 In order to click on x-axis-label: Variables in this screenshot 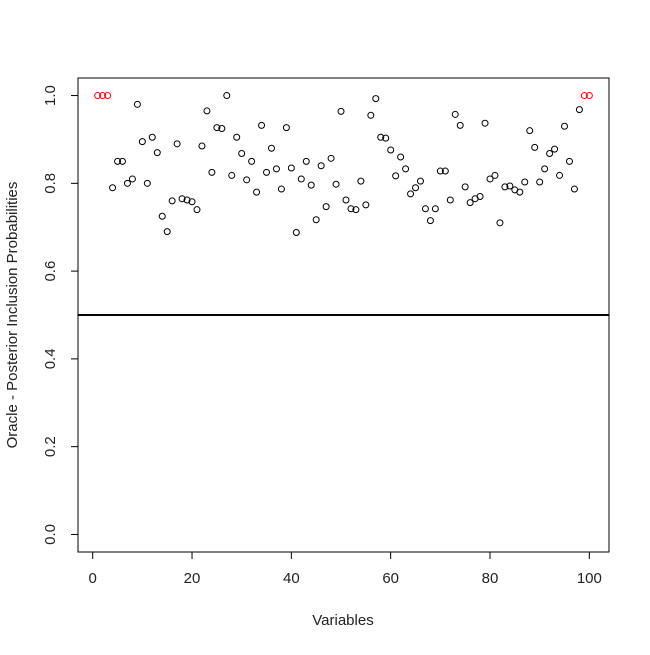, I will do `click(342, 620)`.